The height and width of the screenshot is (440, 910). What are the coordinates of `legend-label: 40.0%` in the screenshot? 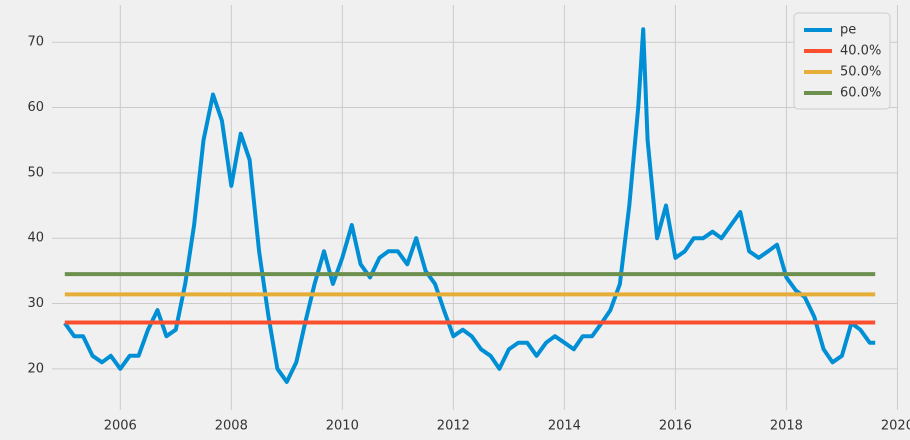 It's located at (860, 51).